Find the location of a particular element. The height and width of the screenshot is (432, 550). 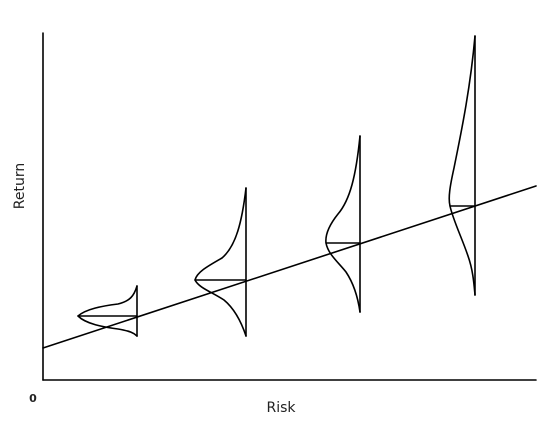

distribution-3-curve is located at coordinates (343, 224).